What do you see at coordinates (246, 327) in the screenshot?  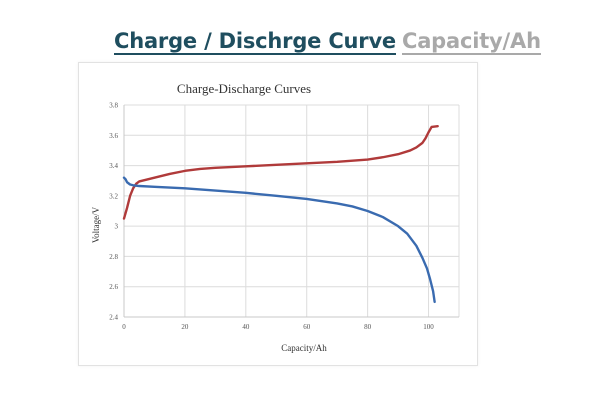 I see `x-tick-label: 40` at bounding box center [246, 327].